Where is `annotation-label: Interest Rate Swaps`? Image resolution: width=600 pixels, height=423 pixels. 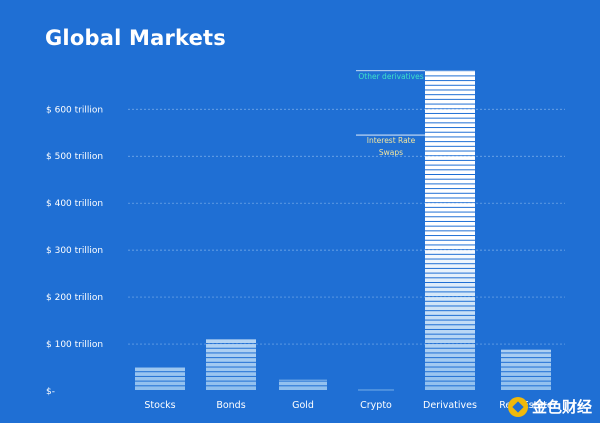
annotation-label: Interest Rate Swaps is located at coordinates (391, 146).